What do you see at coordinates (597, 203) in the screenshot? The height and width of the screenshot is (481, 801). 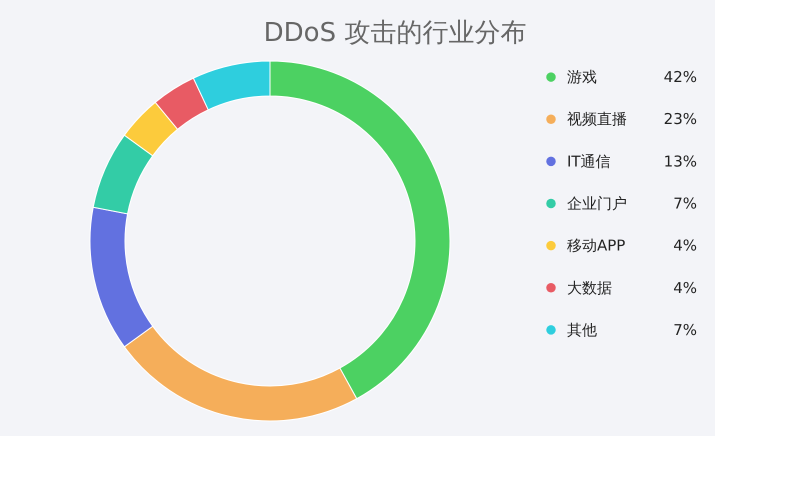 I see `legend-label: 企业门户` at bounding box center [597, 203].